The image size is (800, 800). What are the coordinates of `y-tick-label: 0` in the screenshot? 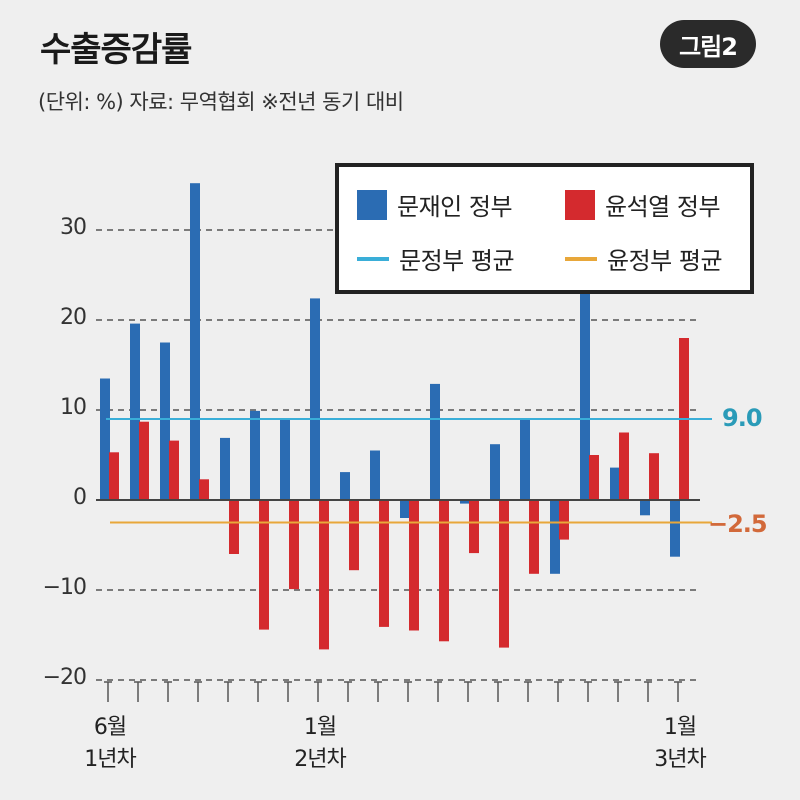 It's located at (80, 497).